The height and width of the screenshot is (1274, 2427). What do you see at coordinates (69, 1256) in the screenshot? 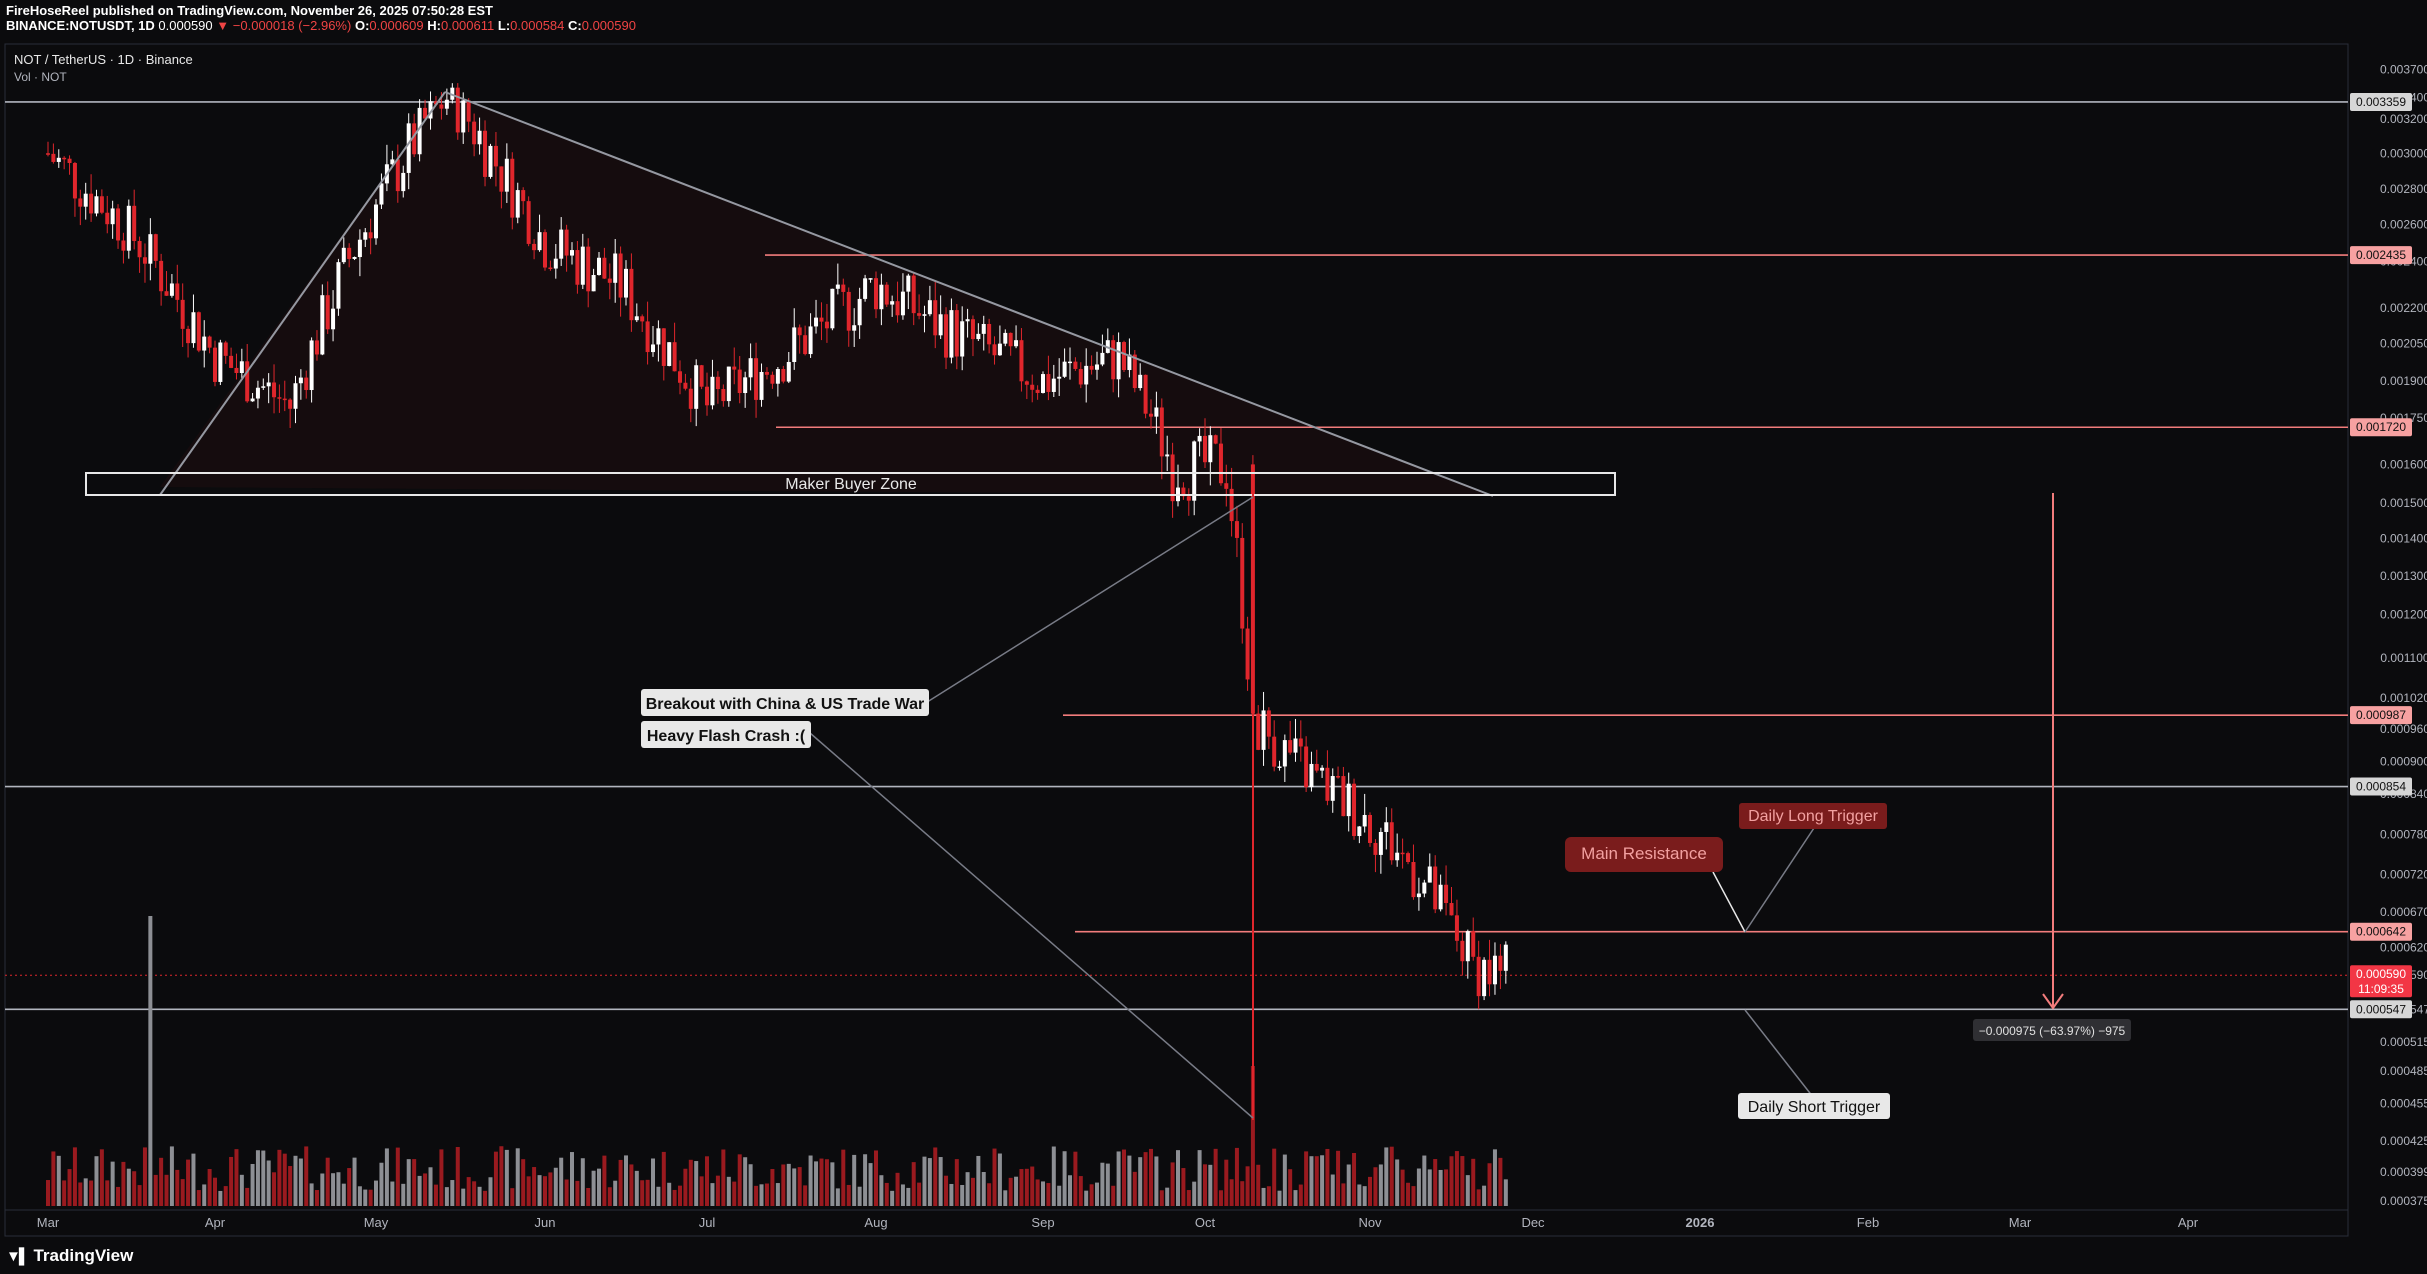
I see `tradingview-logo: ▼▌ TradingView` at bounding box center [69, 1256].